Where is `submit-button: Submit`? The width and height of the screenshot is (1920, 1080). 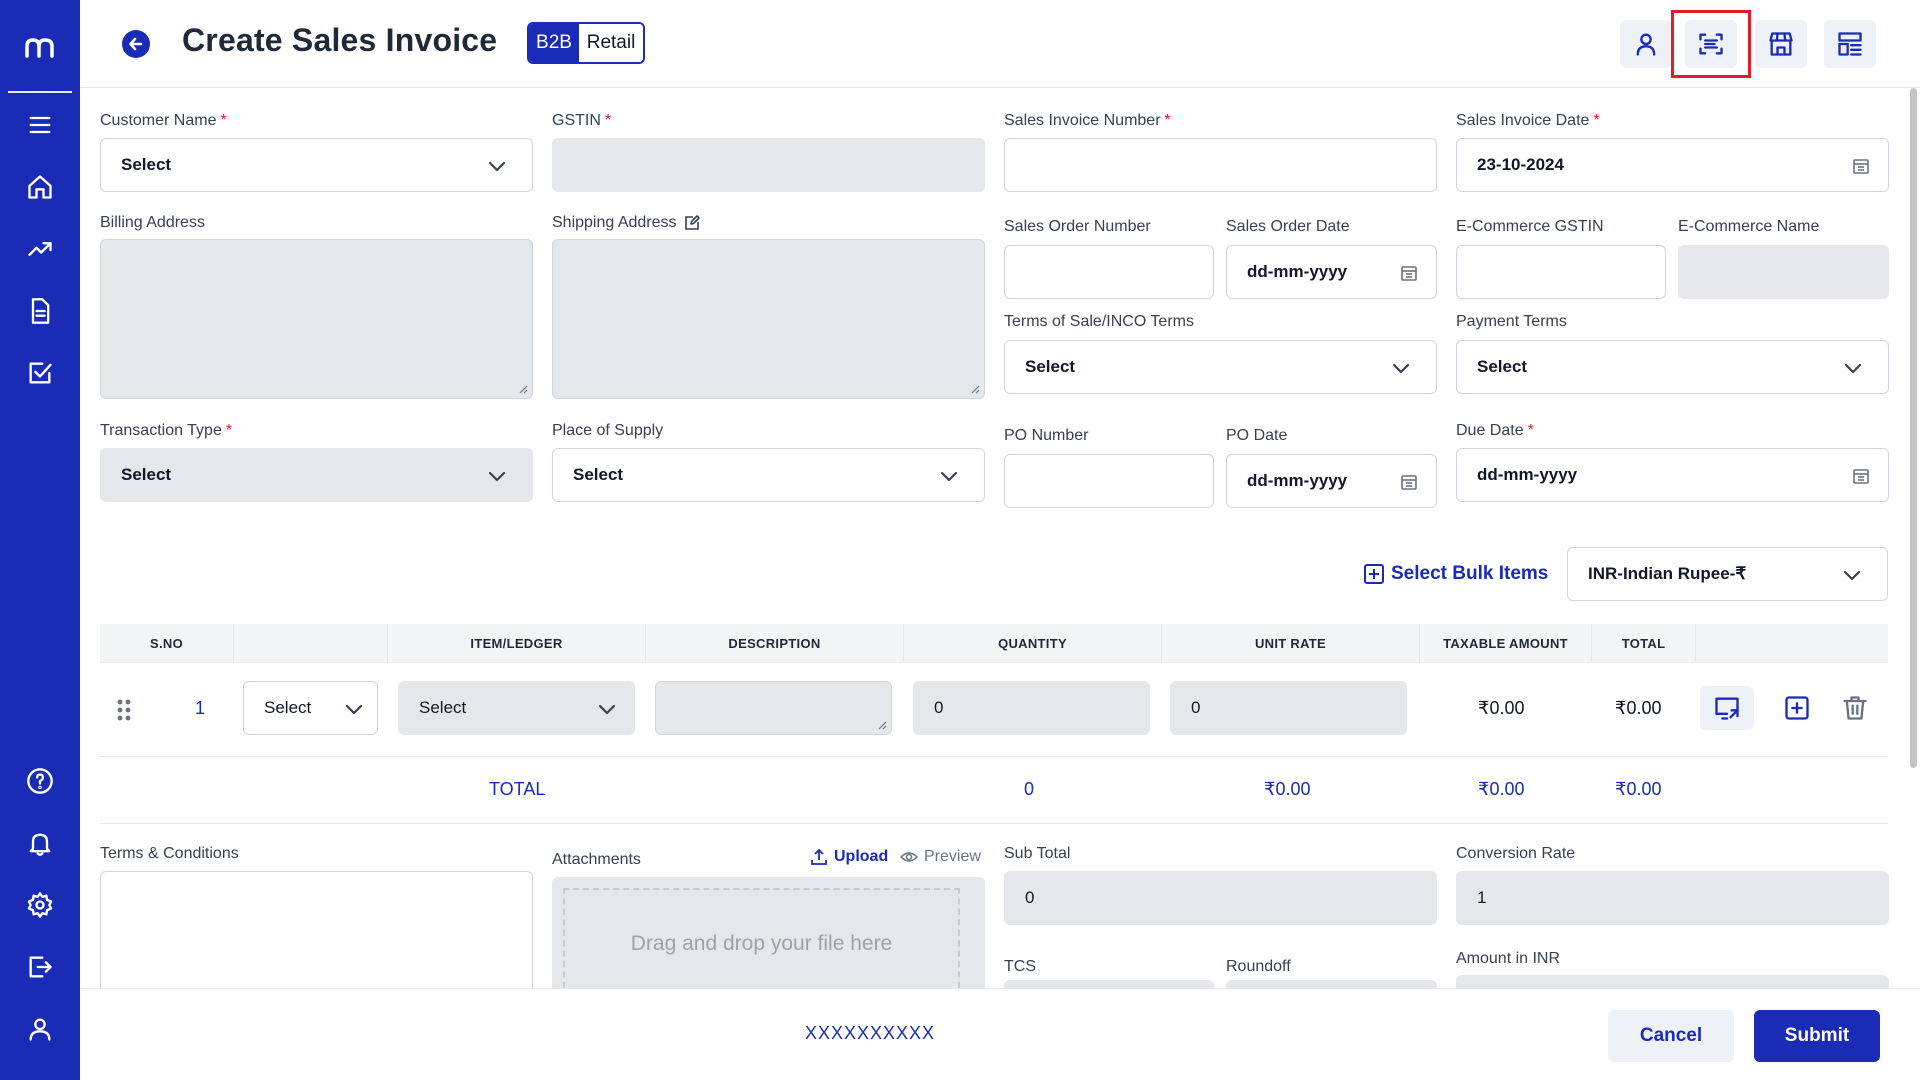
submit-button: Submit is located at coordinates (1817, 1036).